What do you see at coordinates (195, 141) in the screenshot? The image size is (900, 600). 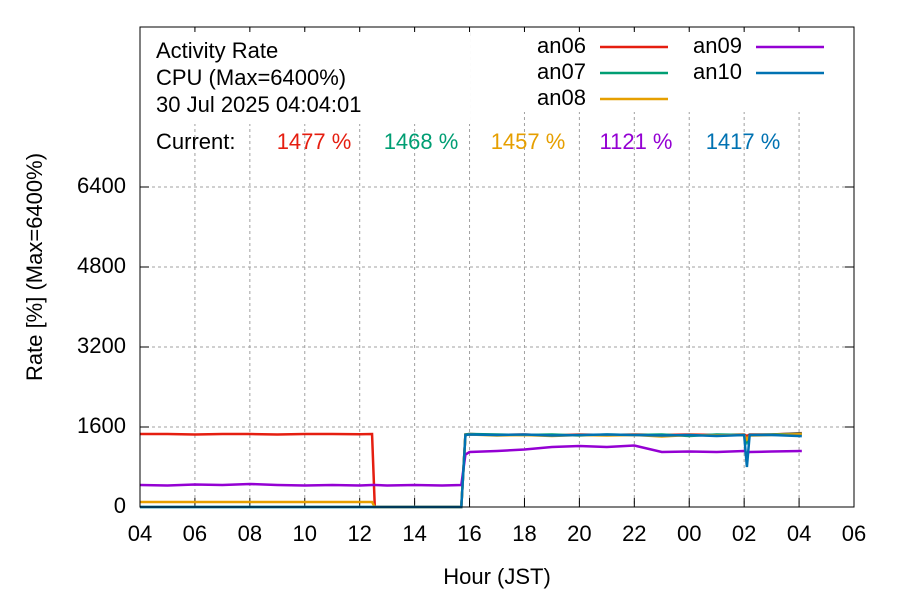 I see `current-title: Current:` at bounding box center [195, 141].